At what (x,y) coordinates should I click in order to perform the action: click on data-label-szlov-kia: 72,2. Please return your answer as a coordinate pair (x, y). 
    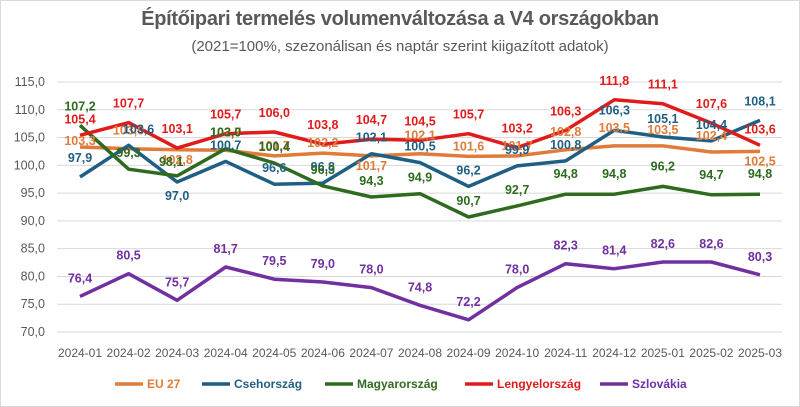
    Looking at the image, I should click on (468, 302).